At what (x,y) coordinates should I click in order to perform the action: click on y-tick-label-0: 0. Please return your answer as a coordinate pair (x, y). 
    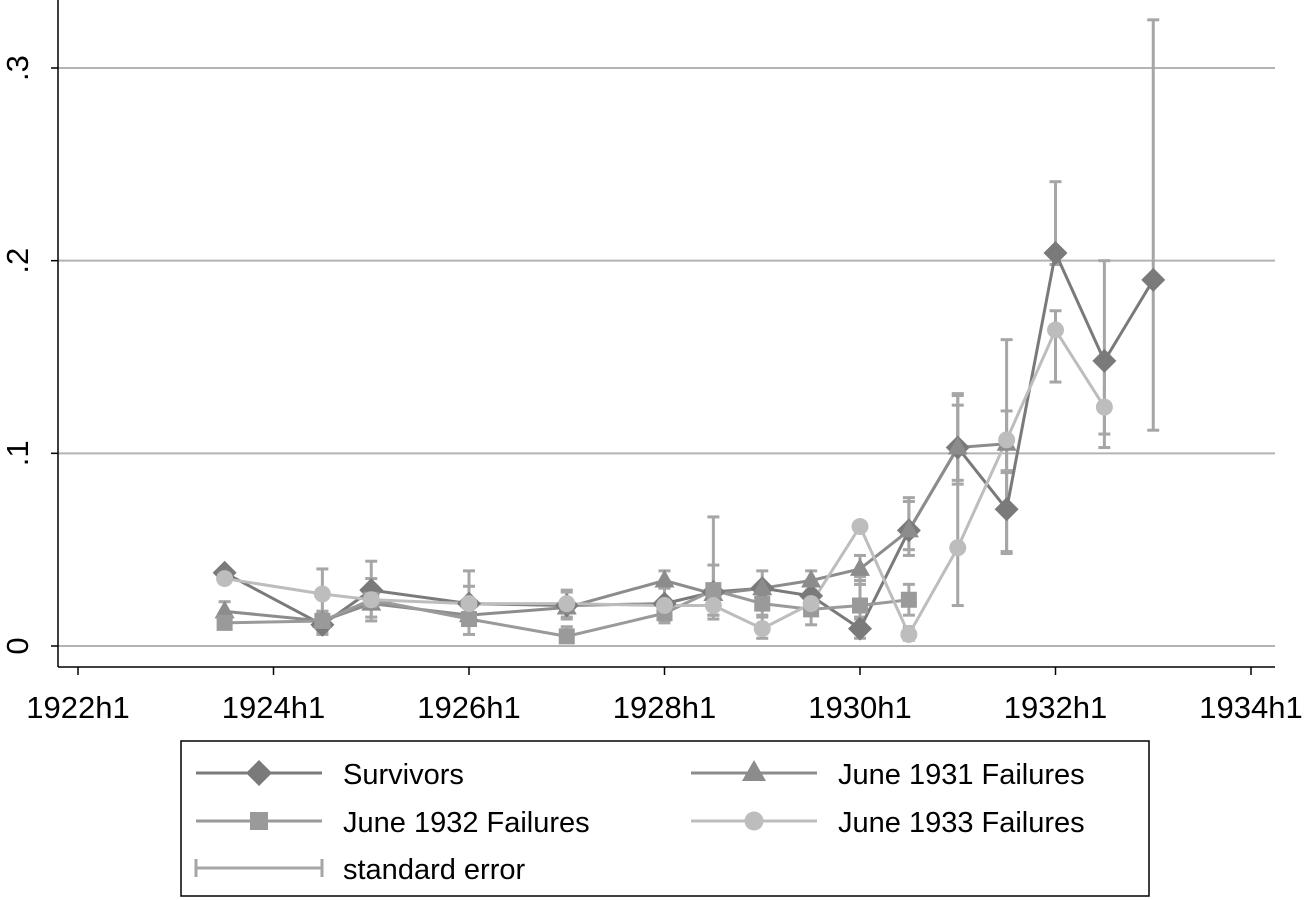
    Looking at the image, I should click on (17, 645).